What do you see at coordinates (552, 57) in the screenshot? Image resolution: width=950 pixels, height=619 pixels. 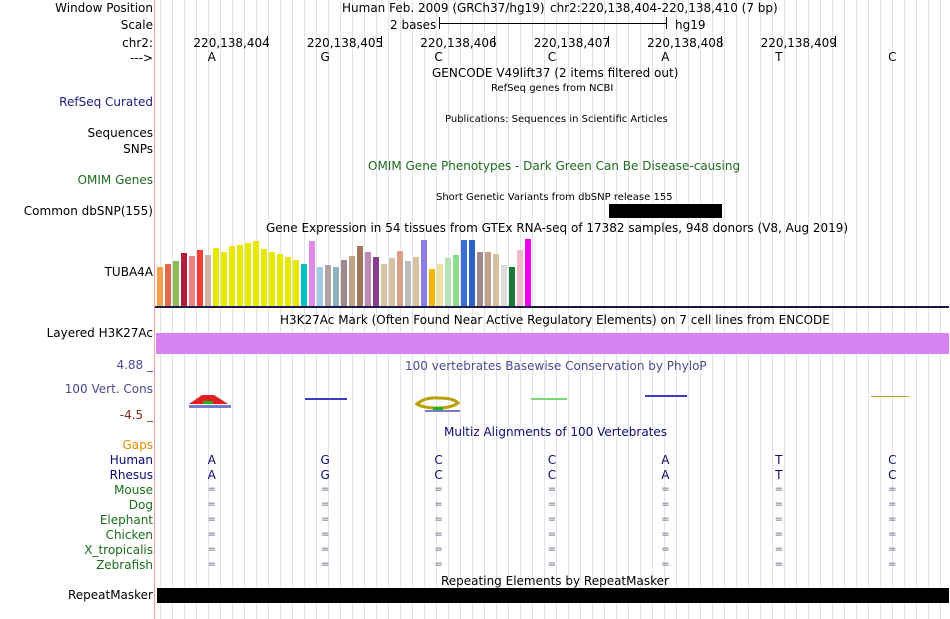 I see `reference-base: C` at bounding box center [552, 57].